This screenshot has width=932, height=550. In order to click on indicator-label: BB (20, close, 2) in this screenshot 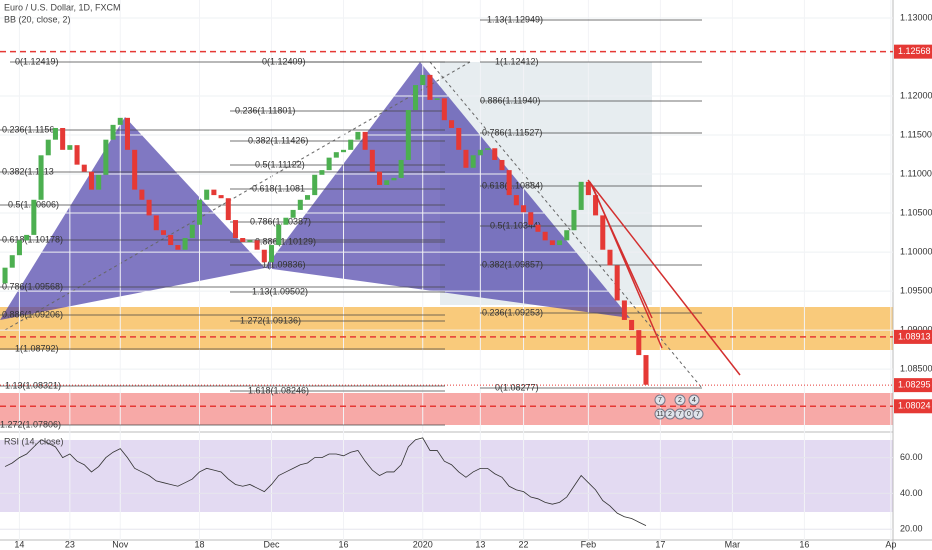, I will do `click(37, 19)`.